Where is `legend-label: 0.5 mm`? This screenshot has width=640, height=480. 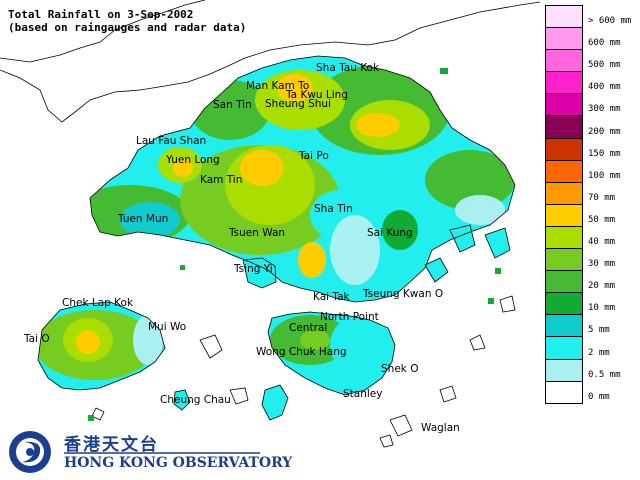
legend-label: 0.5 mm is located at coordinates (604, 374).